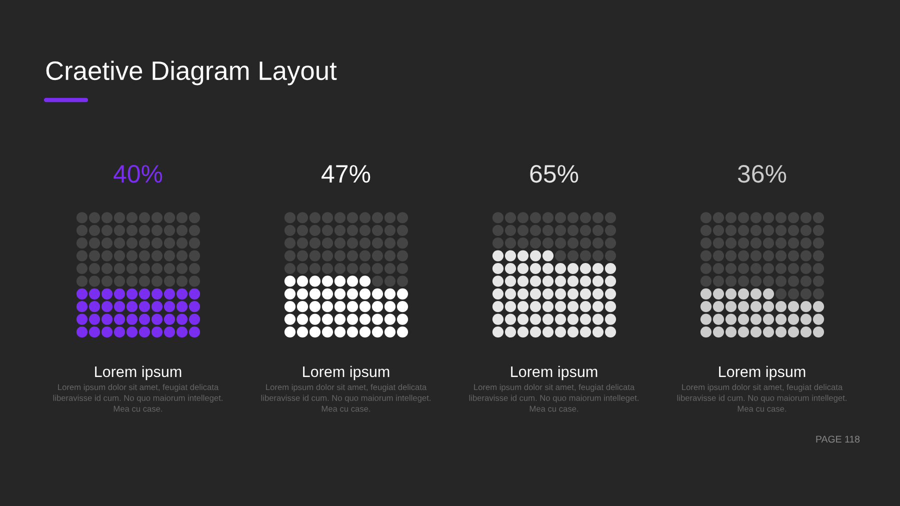 This screenshot has height=506, width=900. Describe the element at coordinates (554, 174) in the screenshot. I see `data-label: 65%` at that location.